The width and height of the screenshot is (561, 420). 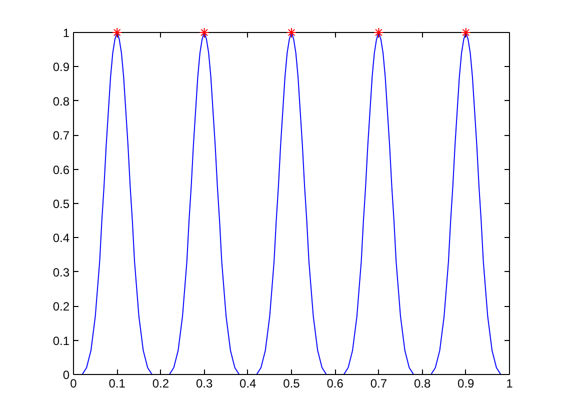 What do you see at coordinates (379, 383) in the screenshot?
I see `x-tick-label: 0.7` at bounding box center [379, 383].